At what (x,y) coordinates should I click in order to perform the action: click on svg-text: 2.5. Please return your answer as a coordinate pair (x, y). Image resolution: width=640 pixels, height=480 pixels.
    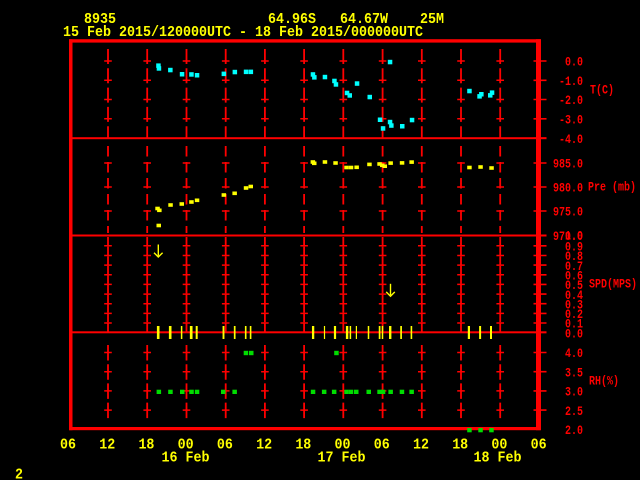
    Looking at the image, I should click on (574, 412).